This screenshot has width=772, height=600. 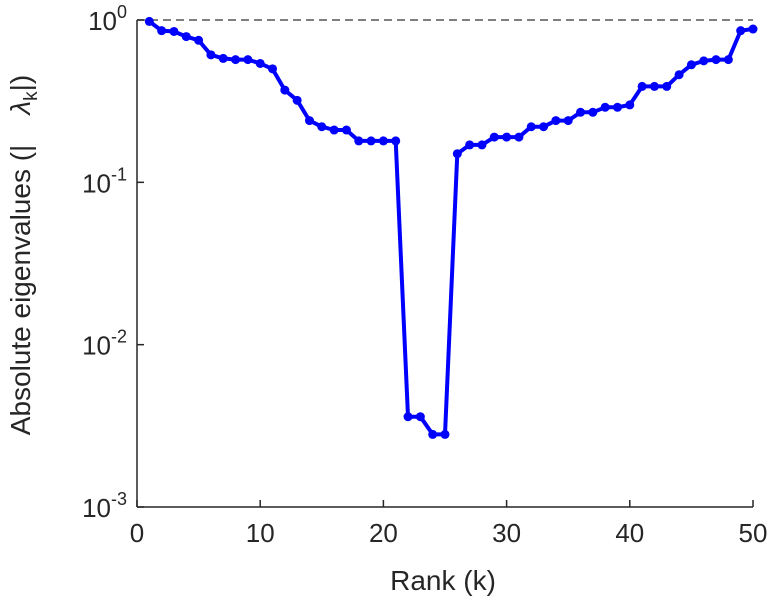 I want to click on y-axis-label-lambda: λ, so click(x=20, y=109).